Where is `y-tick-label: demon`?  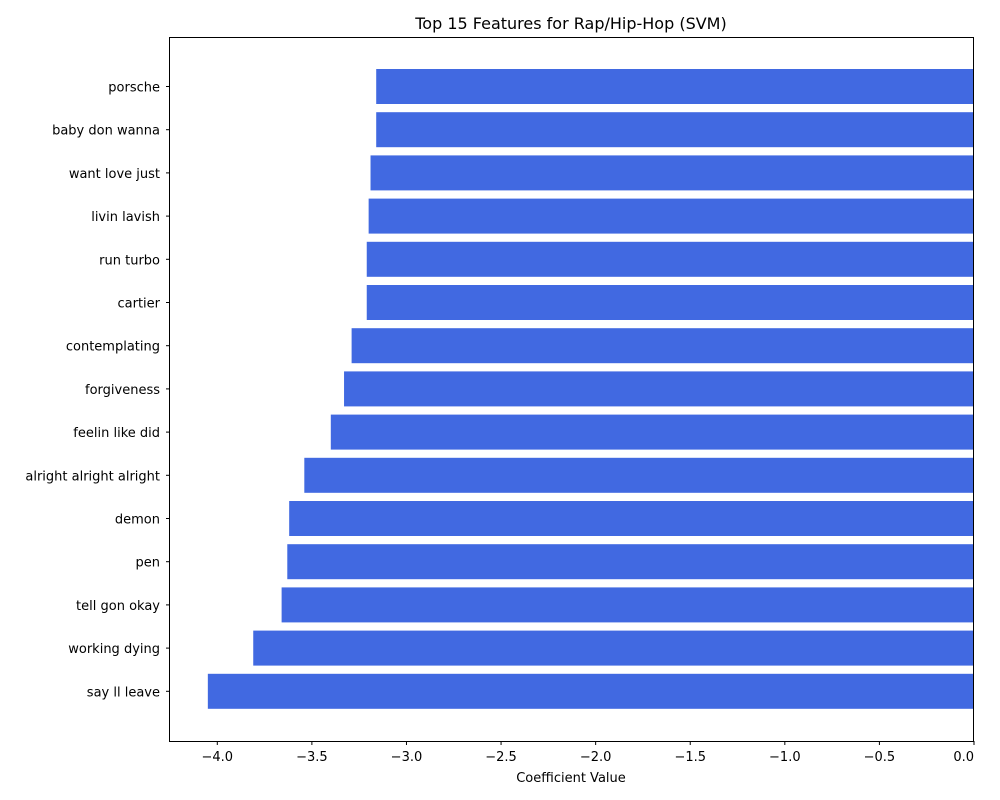
y-tick-label: demon is located at coordinates (137, 520).